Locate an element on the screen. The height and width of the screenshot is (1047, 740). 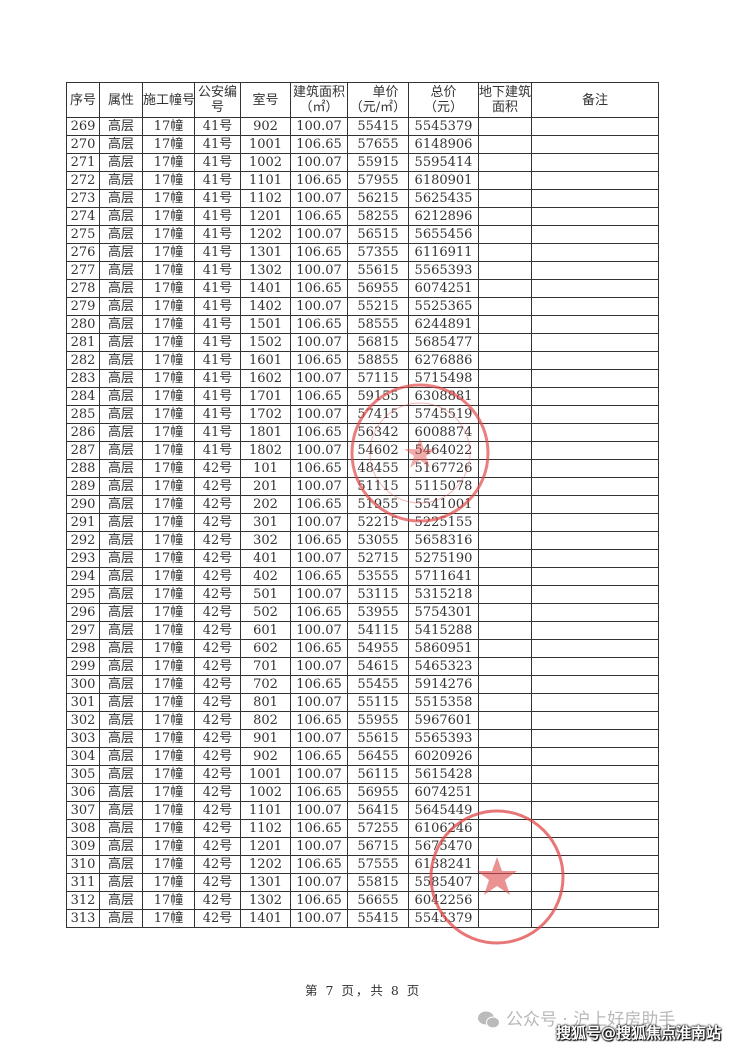
table-cell: 278 is located at coordinates (83, 288).